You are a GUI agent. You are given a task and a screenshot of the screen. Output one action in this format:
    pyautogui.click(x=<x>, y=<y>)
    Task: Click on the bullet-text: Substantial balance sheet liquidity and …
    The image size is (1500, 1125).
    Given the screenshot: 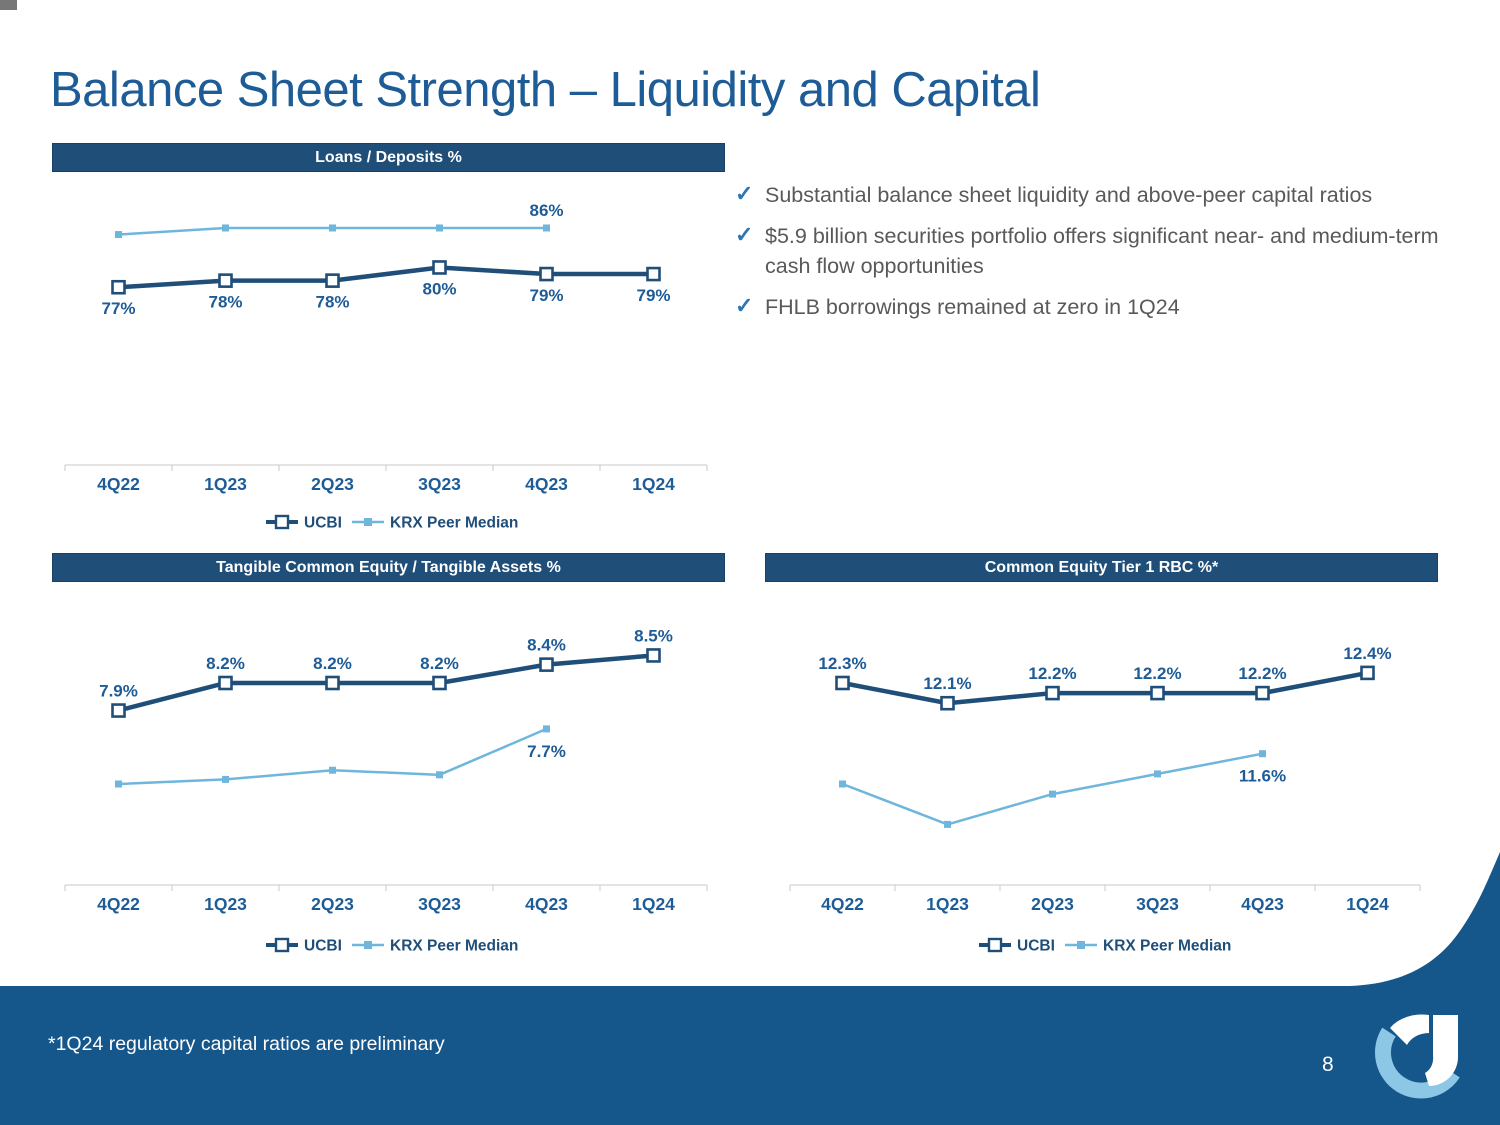 What is the action you would take?
    pyautogui.click(x=1069, y=195)
    